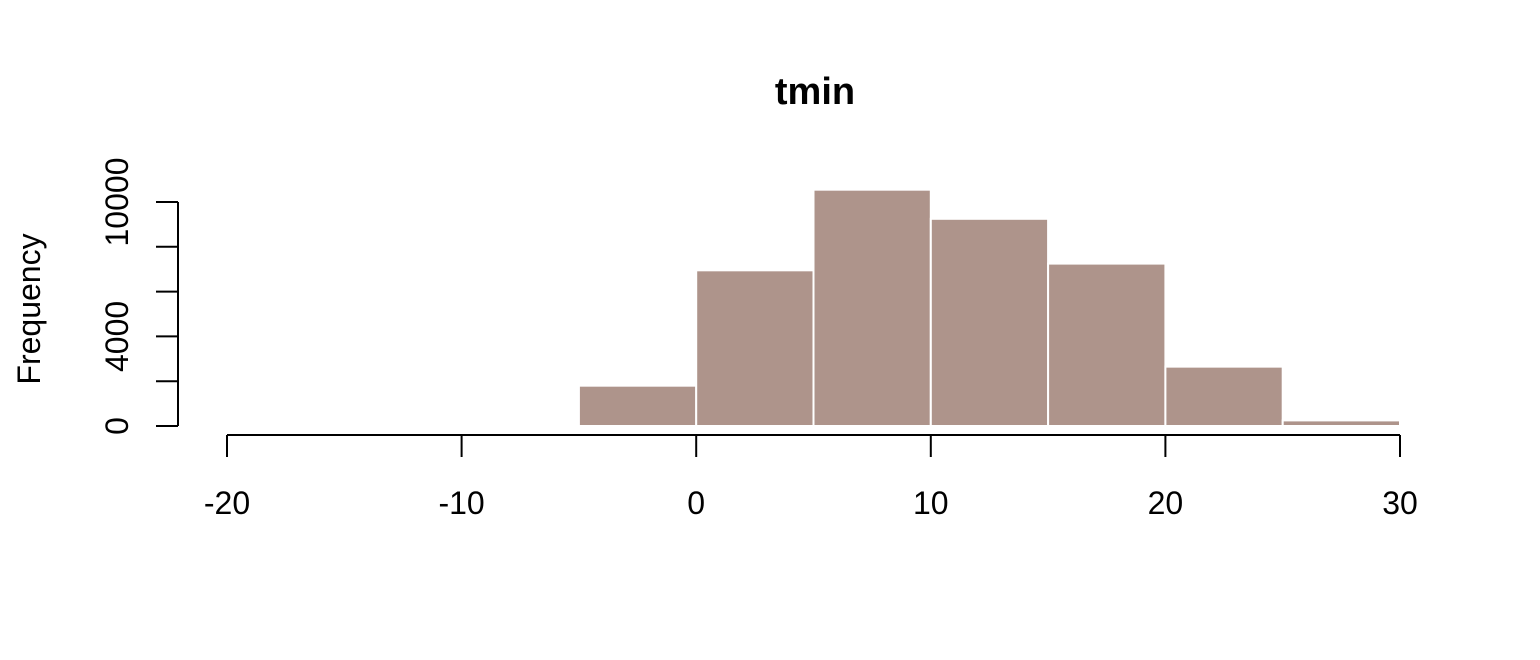 The width and height of the screenshot is (1540, 660). Describe the element at coordinates (117, 426) in the screenshot. I see `y-tick-label: 0` at that location.